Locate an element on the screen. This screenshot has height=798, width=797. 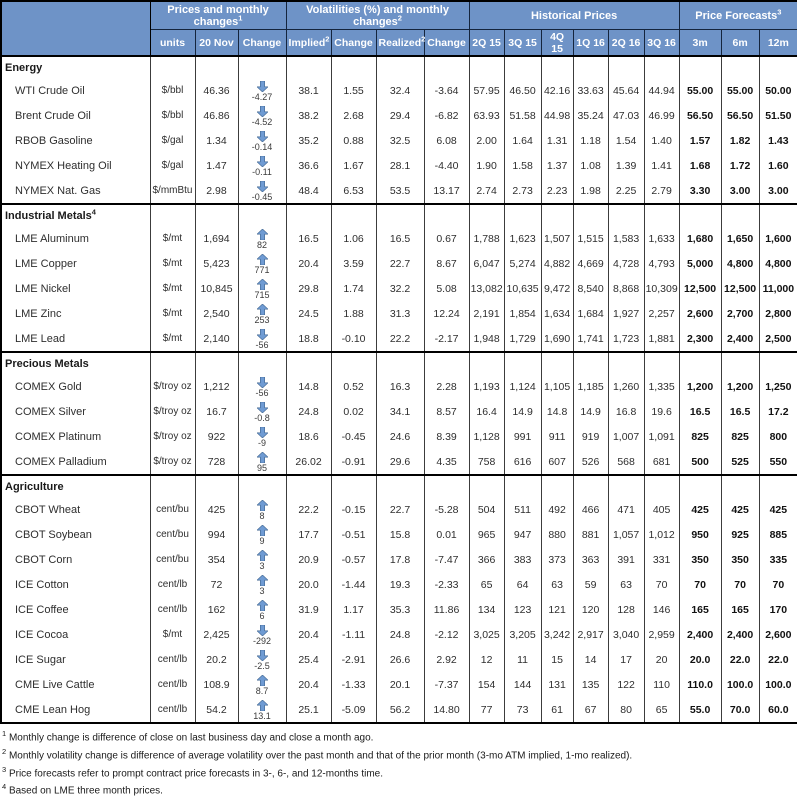
historical-price-cell: 1,091 is located at coordinates (661, 436).